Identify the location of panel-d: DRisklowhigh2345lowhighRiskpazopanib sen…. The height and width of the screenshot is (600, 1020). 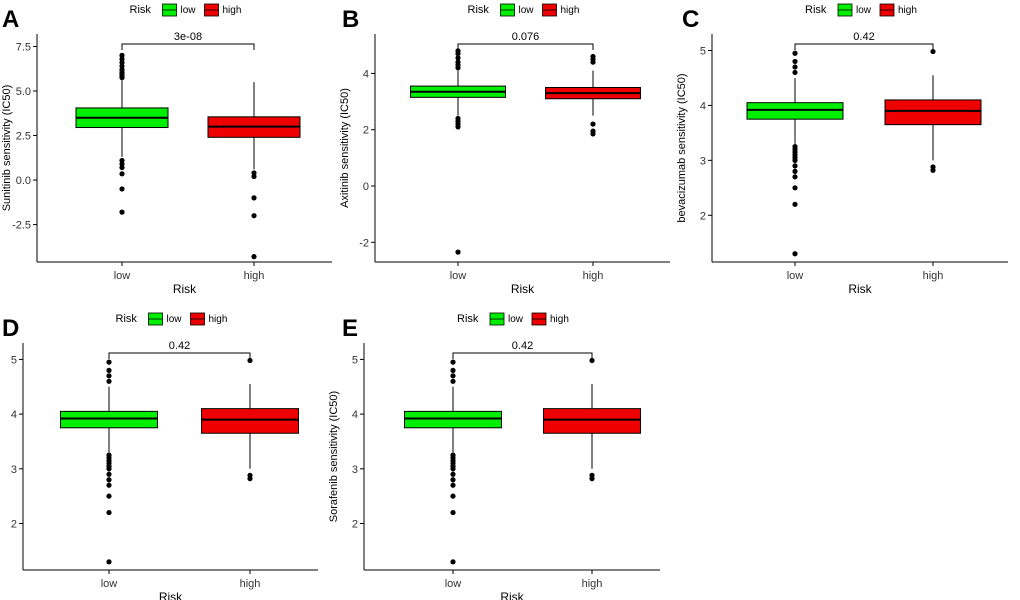
(160, 456).